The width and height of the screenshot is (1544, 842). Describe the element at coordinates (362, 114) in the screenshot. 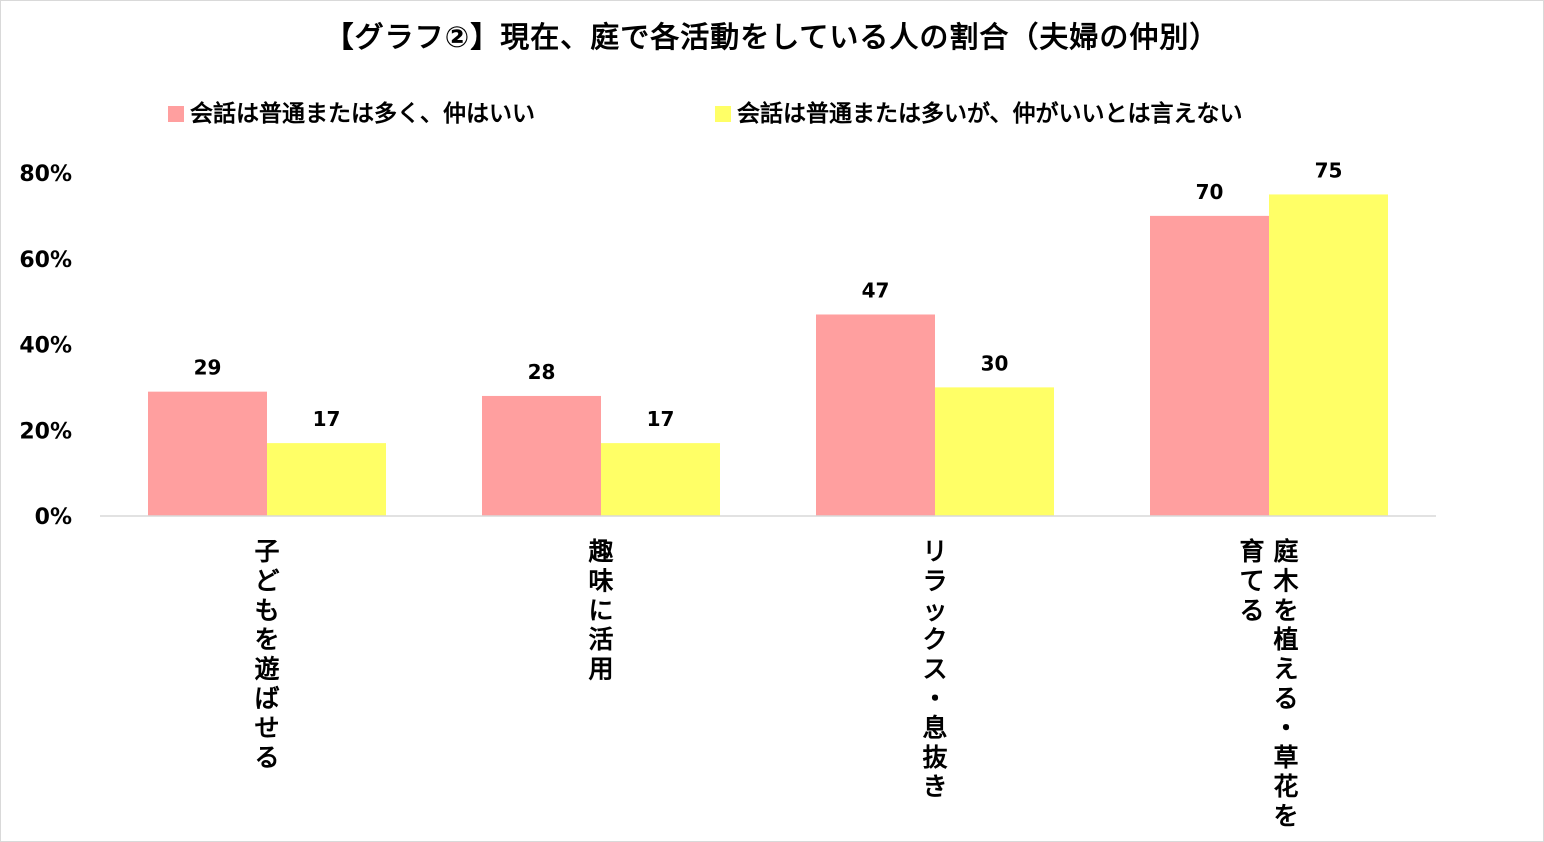

I see `legend-label-series-1: 会話は普通または多く、仲はいい` at that location.